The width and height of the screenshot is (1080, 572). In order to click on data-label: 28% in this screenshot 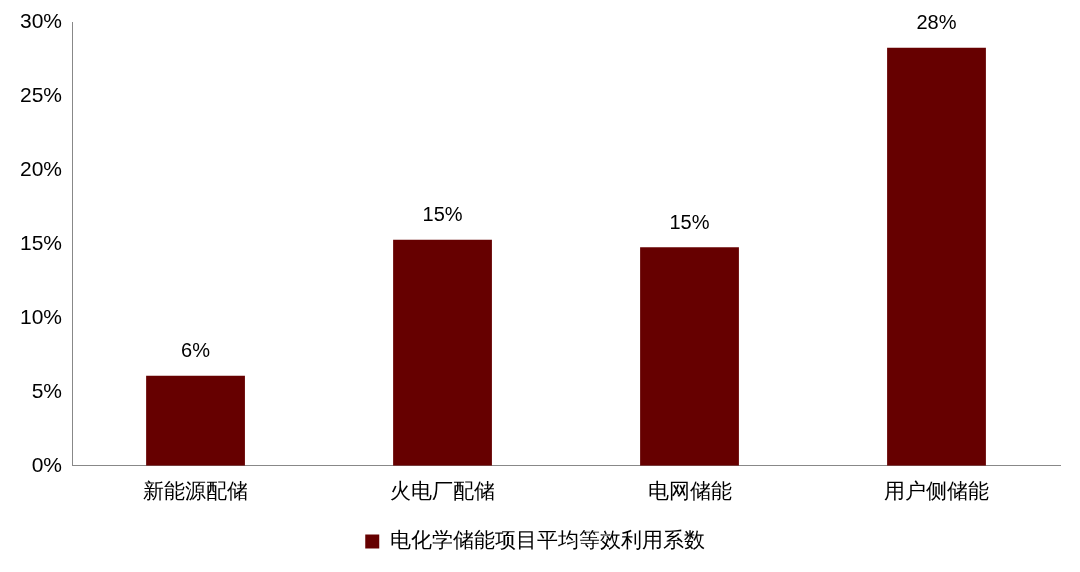, I will do `click(936, 22)`.